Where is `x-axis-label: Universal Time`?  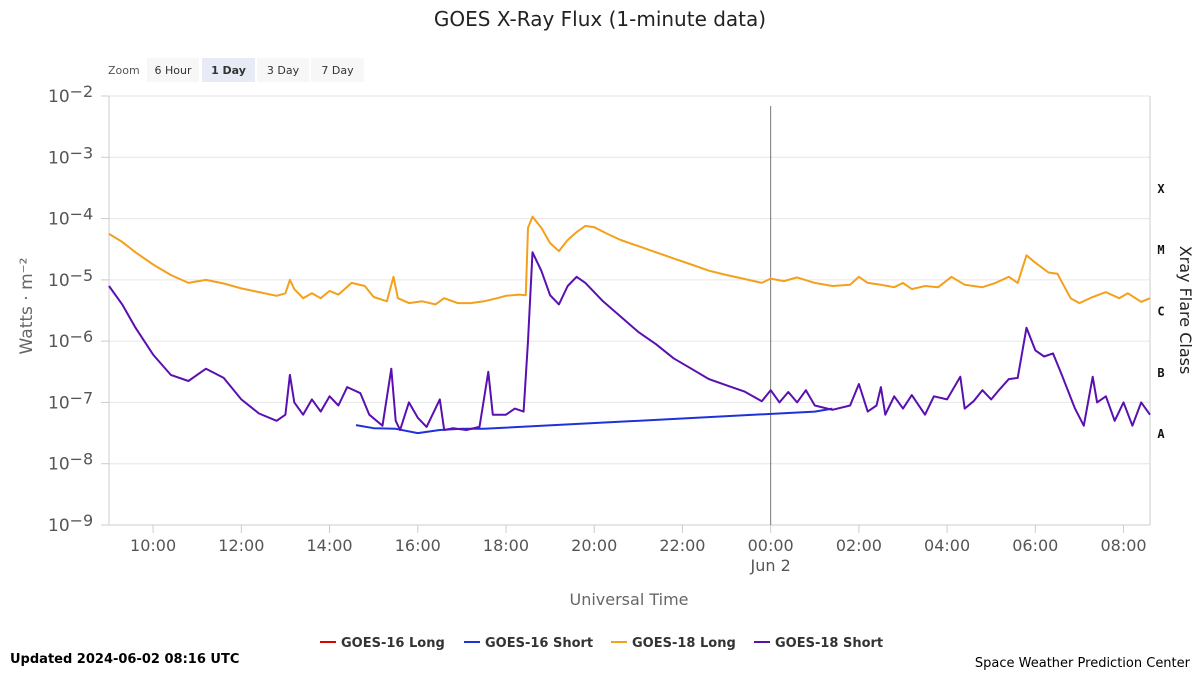 x-axis-label: Universal Time is located at coordinates (628, 599).